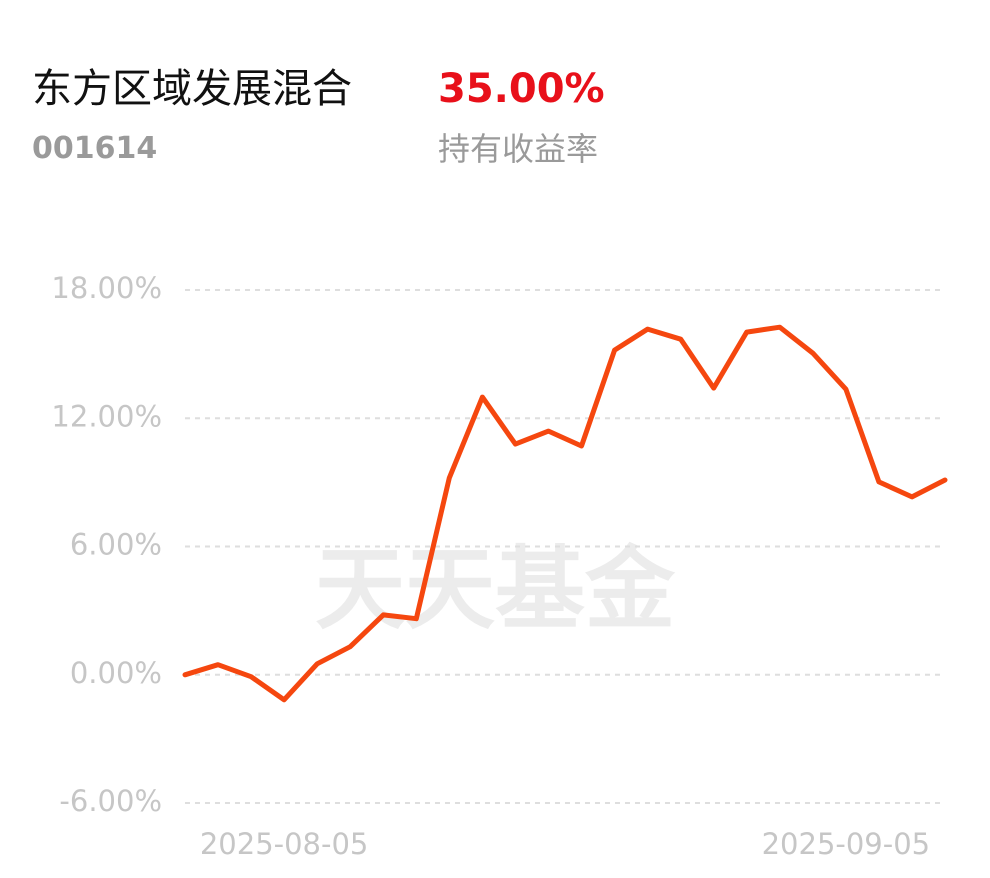 The width and height of the screenshot is (990, 878). Describe the element at coordinates (106, 288) in the screenshot. I see `y-tick-label: 18.00%` at that location.